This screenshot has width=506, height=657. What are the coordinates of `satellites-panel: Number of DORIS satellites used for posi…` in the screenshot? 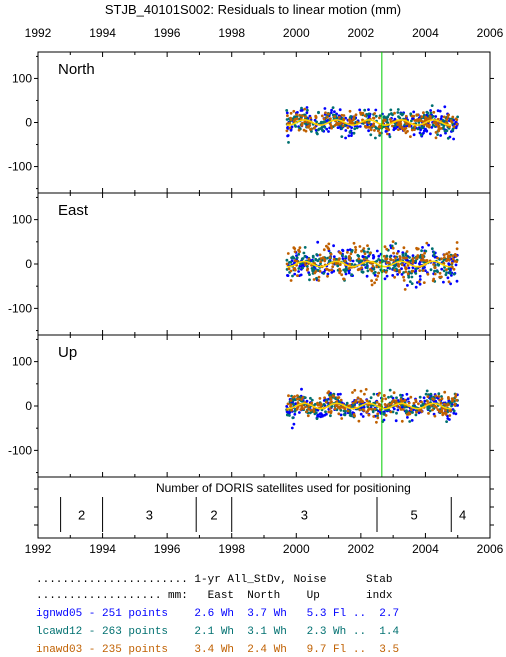 It's located at (264, 507).